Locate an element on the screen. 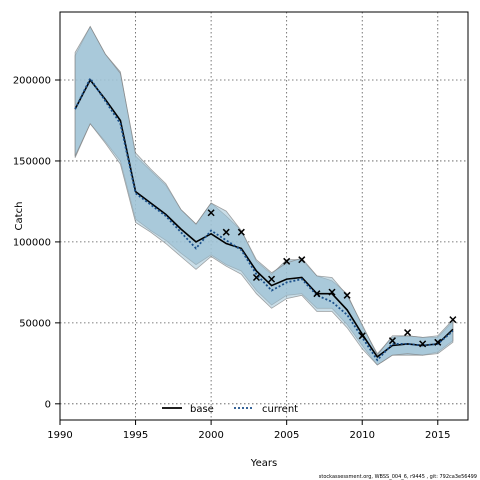 The image size is (480, 480). y-tick-label: 0 is located at coordinates (48, 404).